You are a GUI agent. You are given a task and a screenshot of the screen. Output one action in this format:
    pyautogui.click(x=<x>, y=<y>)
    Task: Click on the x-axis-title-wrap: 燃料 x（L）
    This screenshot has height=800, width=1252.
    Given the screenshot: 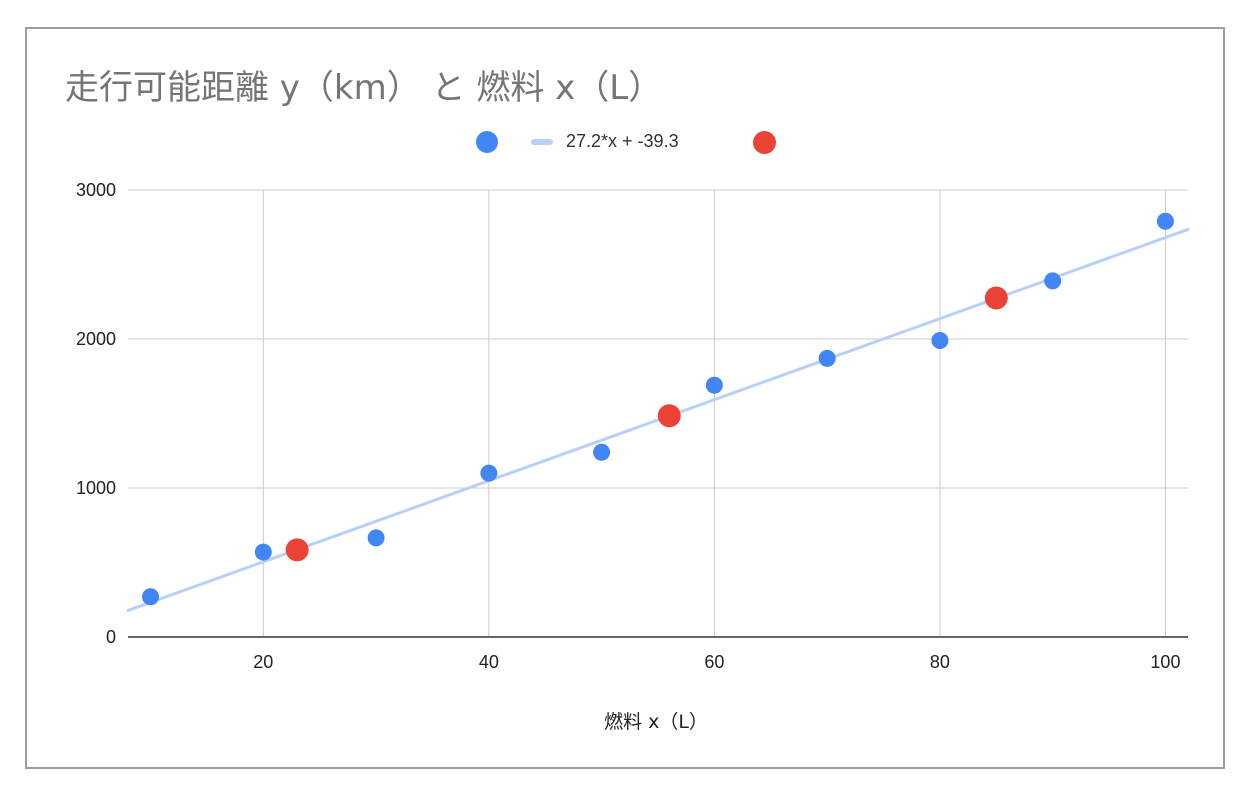 What is the action you would take?
    pyautogui.click(x=626, y=720)
    